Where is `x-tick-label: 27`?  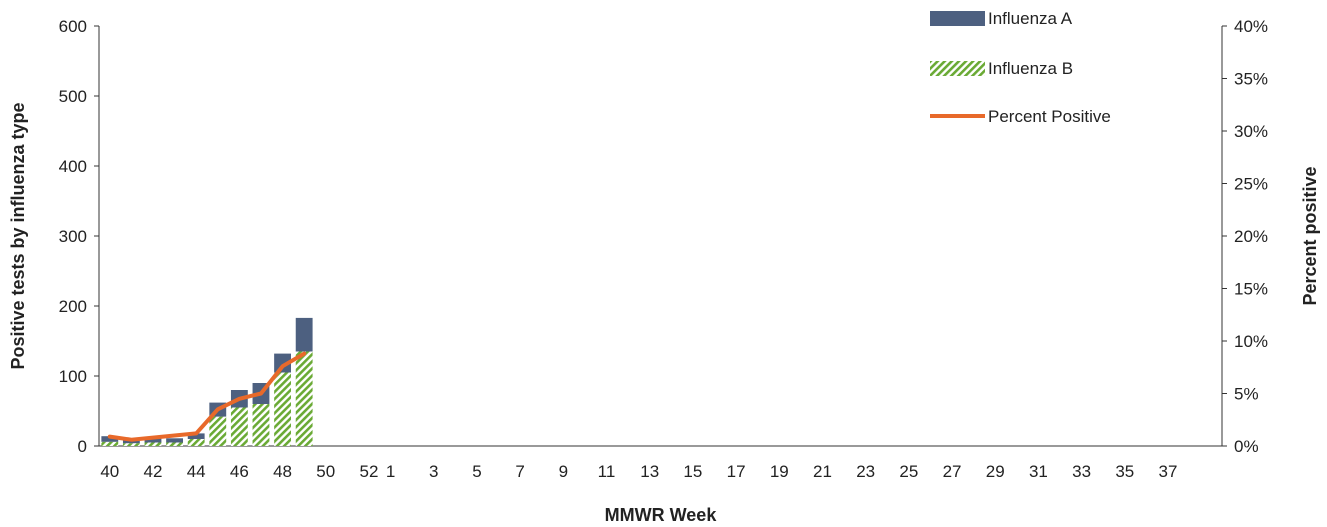
x-tick-label: 27 is located at coordinates (952, 471).